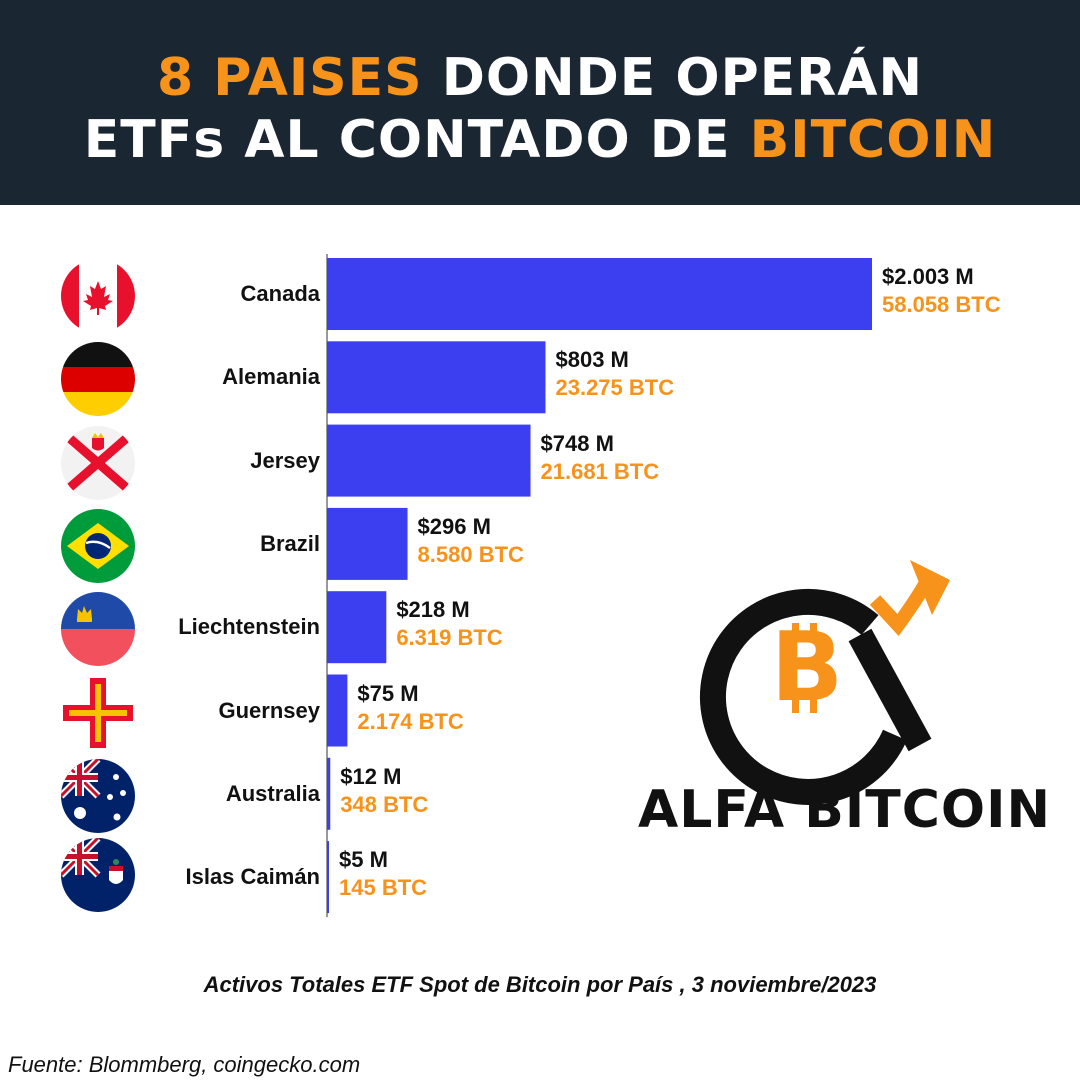 Image resolution: width=1080 pixels, height=1080 pixels. I want to click on btc-value-label: 58.058 BTC, so click(941, 304).